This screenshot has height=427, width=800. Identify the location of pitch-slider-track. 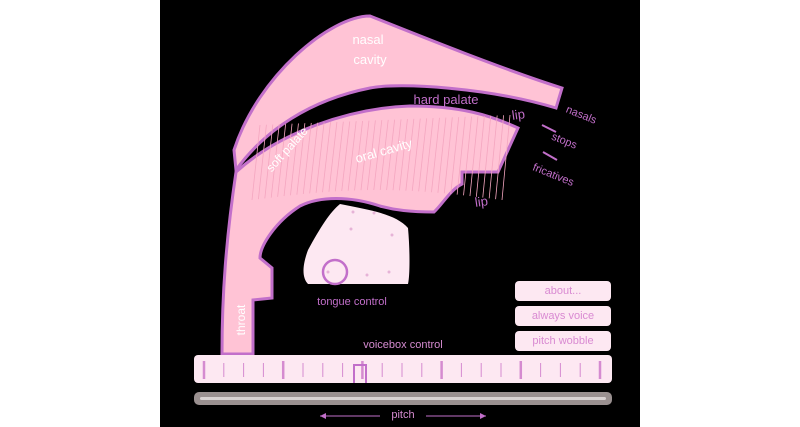
(403, 398).